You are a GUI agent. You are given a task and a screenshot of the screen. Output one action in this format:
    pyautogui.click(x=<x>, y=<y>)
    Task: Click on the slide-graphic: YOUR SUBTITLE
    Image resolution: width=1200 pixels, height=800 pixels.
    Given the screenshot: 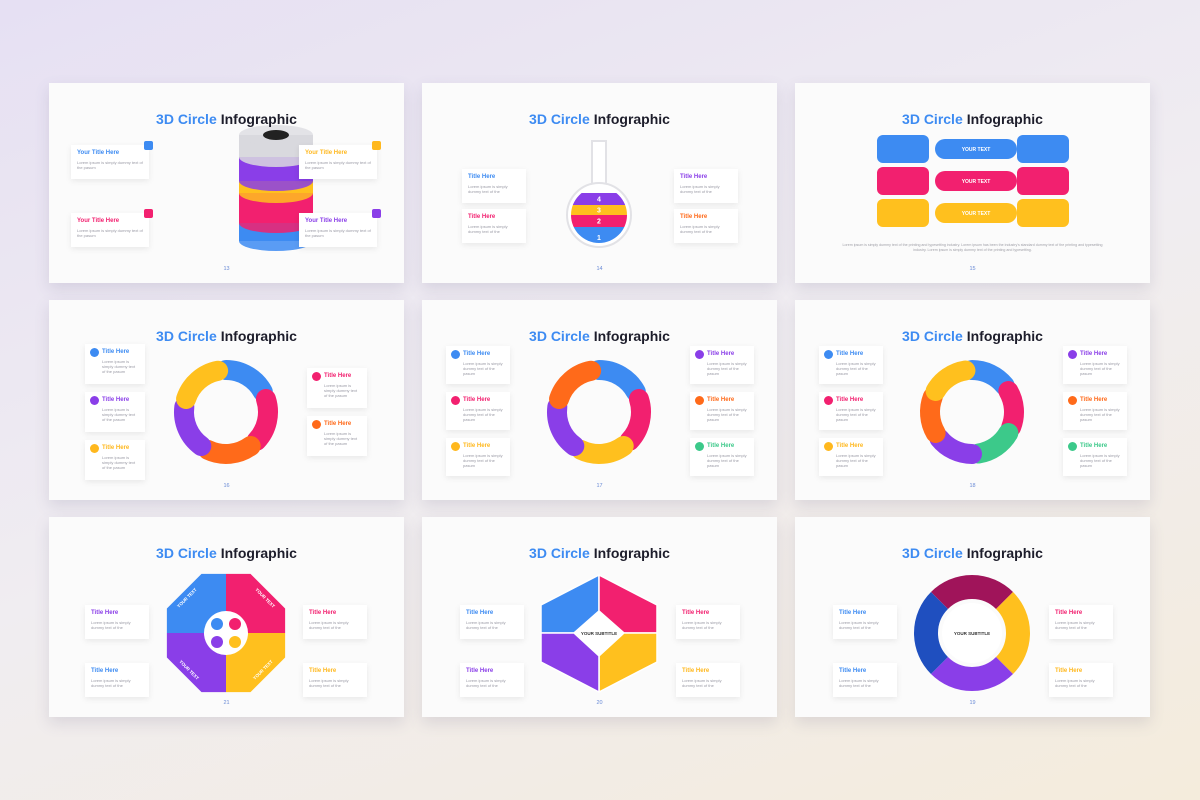 What is the action you would take?
    pyautogui.click(x=599, y=633)
    